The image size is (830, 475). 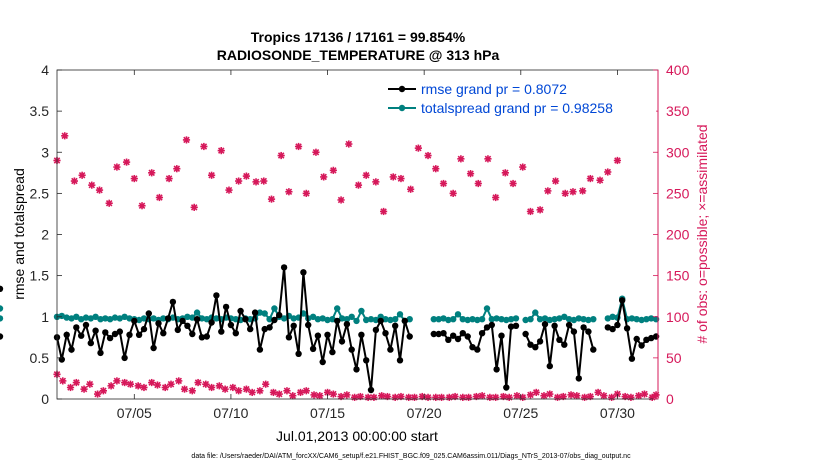 What do you see at coordinates (678, 111) in the screenshot?
I see `y-right-tick-label: 350` at bounding box center [678, 111].